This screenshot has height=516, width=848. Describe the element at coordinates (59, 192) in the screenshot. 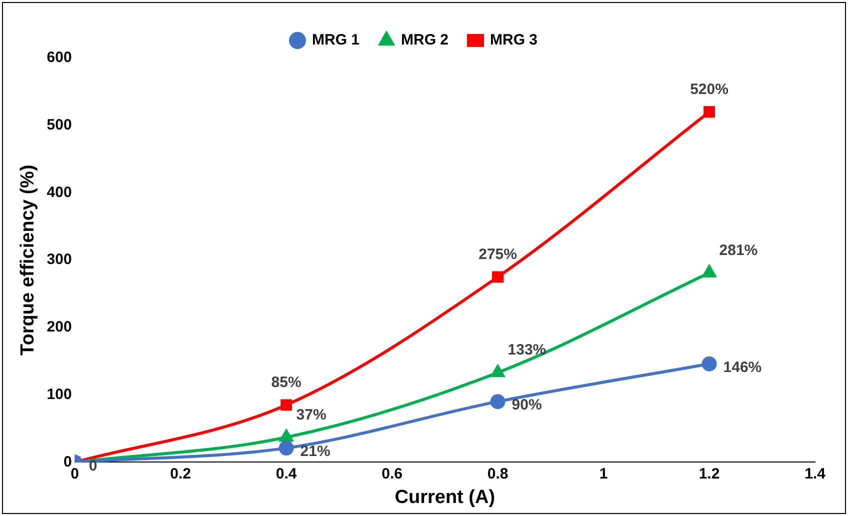

I see `y-tick-label: 400` at that location.